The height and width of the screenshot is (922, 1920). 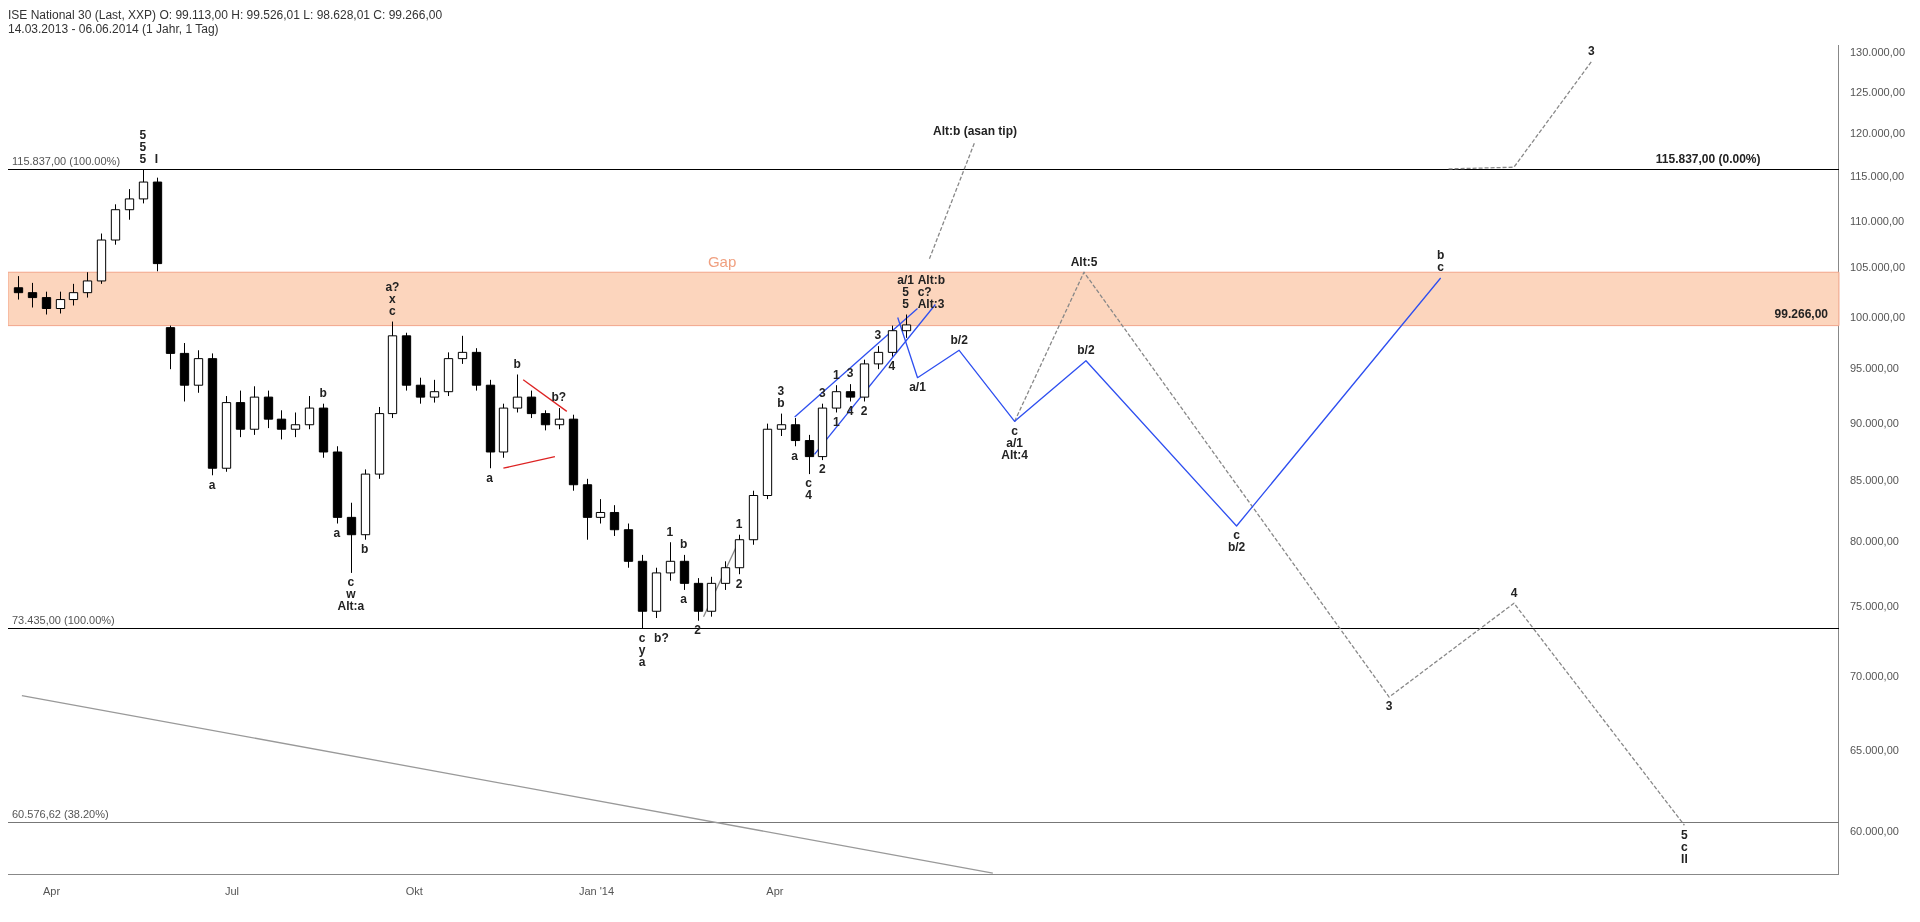 I want to click on y-tick-label: 65.000,00, so click(x=1874, y=750).